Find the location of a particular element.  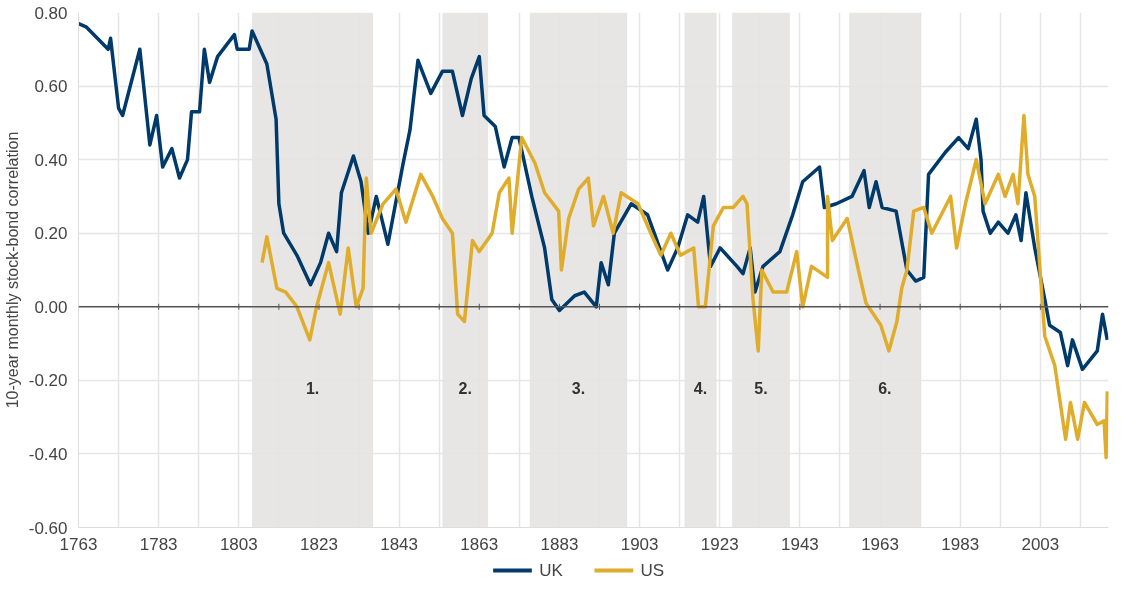

y-tick-label: -0.40 is located at coordinates (48, 454).